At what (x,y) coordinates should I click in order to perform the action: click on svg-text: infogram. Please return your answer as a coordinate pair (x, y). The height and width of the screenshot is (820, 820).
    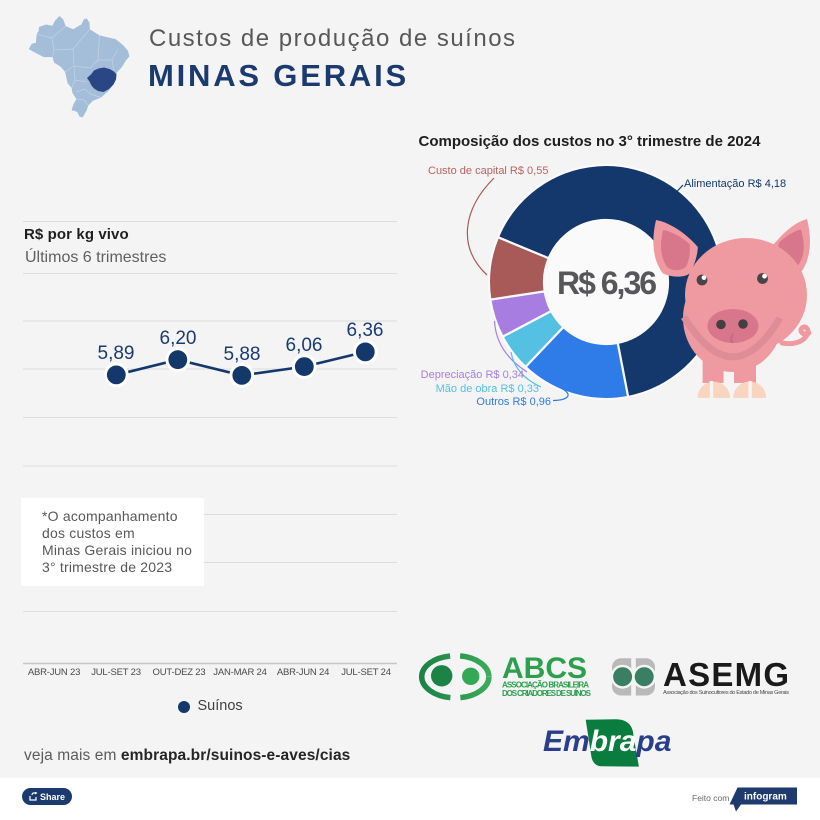
    Looking at the image, I should click on (765, 797).